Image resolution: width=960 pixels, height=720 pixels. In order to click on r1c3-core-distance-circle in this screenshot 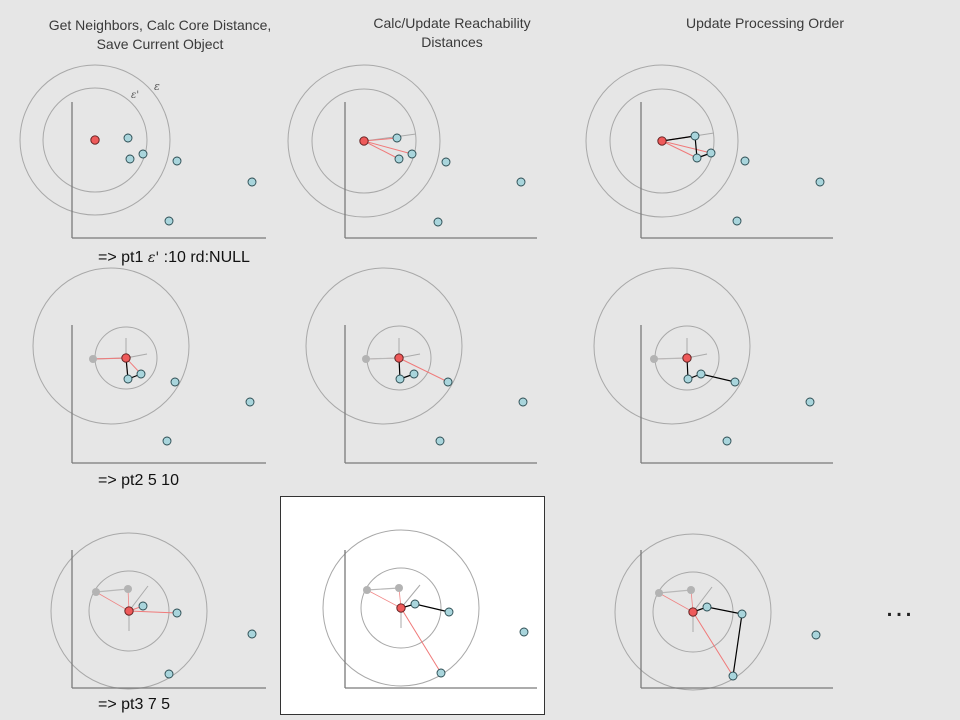, I will do `click(662, 141)`.